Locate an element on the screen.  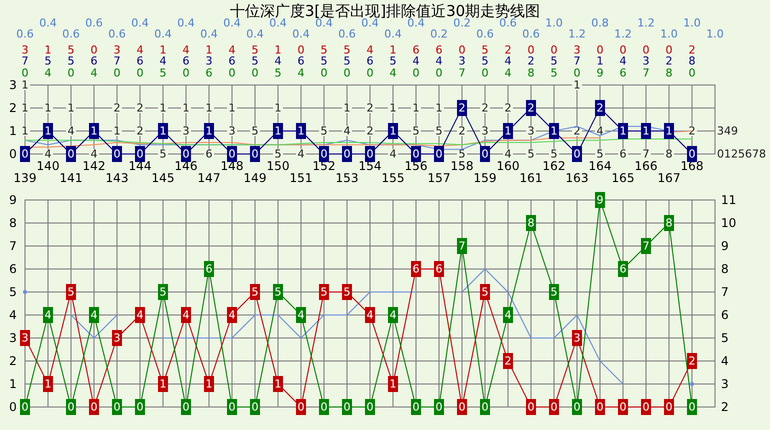
y-tick-label: 2 is located at coordinates (13, 361).